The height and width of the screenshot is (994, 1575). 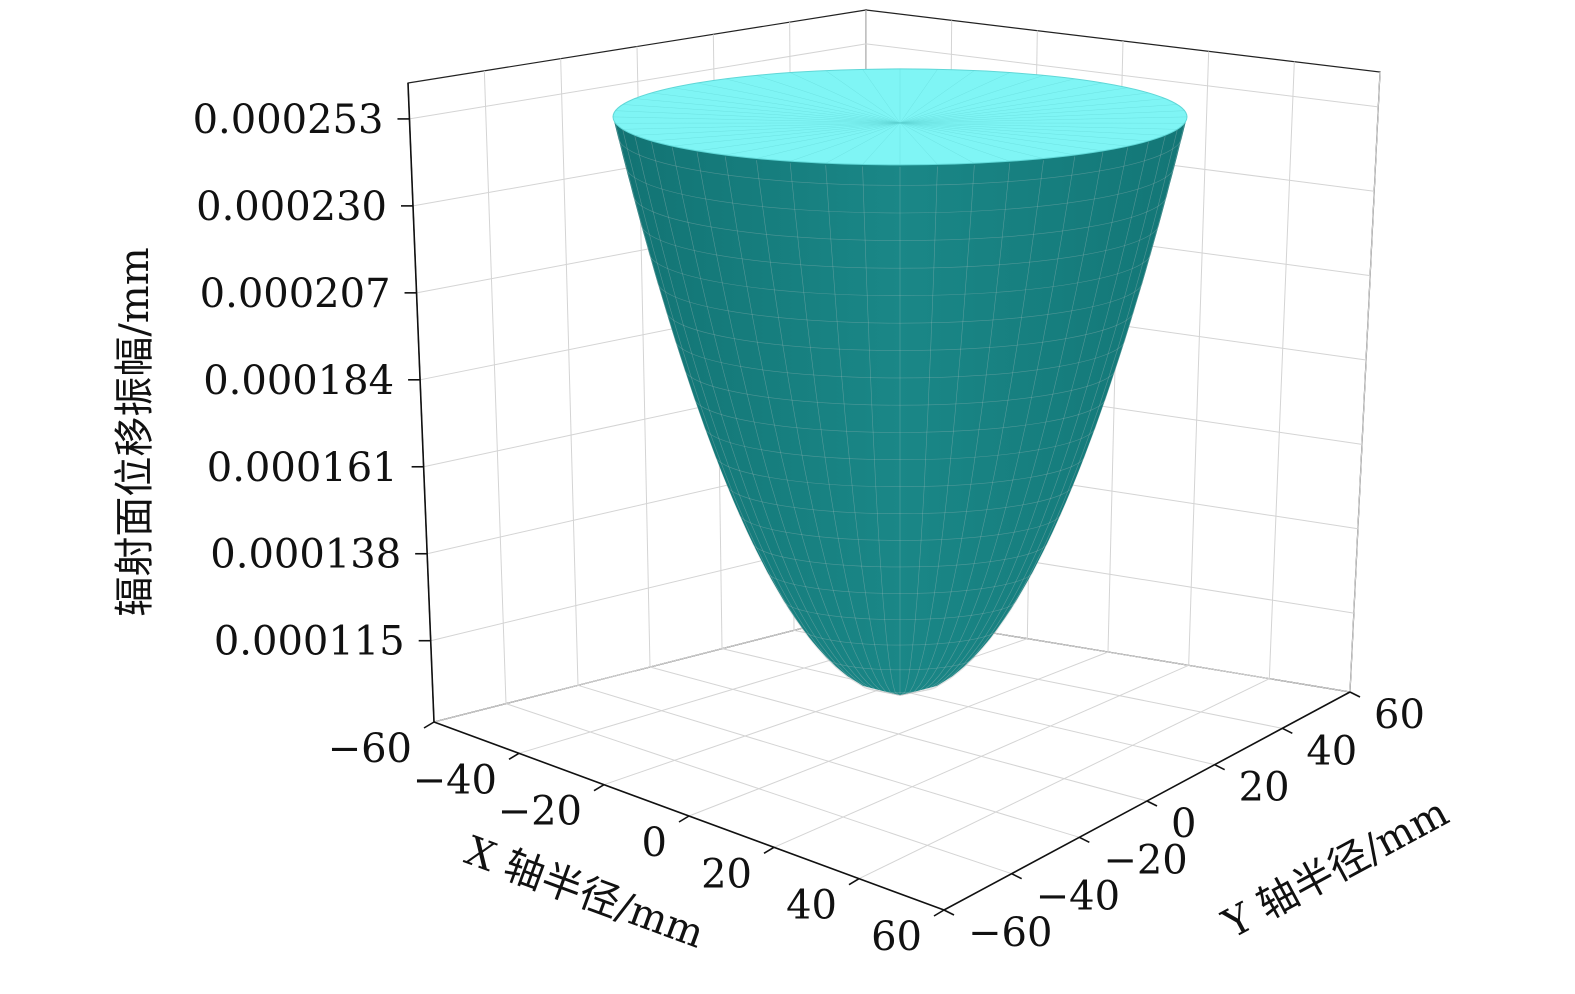 I want to click on z-axis-line, so click(x=421, y=402).